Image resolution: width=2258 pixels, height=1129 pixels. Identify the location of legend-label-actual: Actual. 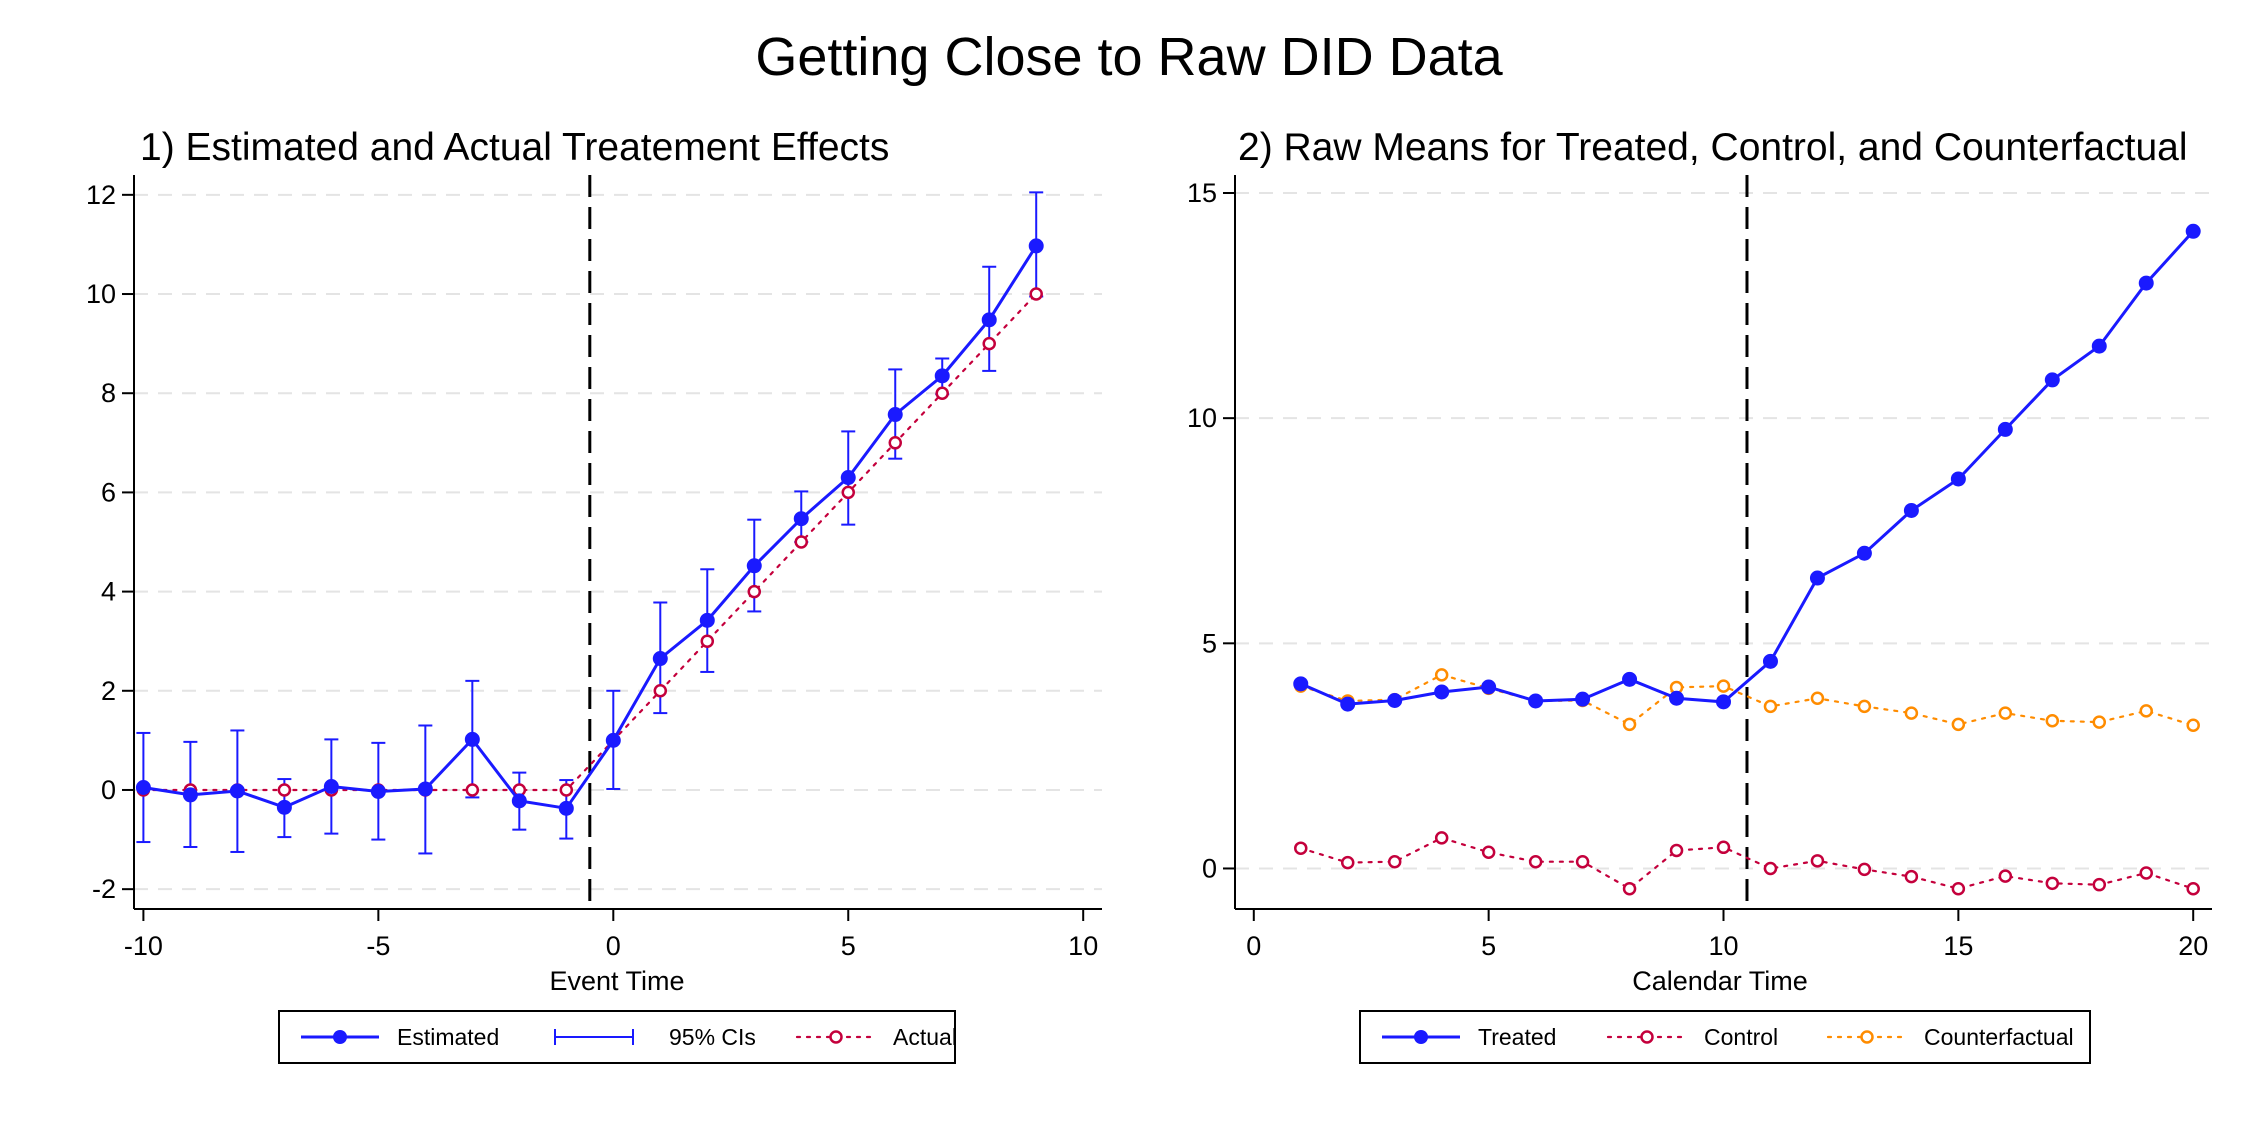
(925, 1037).